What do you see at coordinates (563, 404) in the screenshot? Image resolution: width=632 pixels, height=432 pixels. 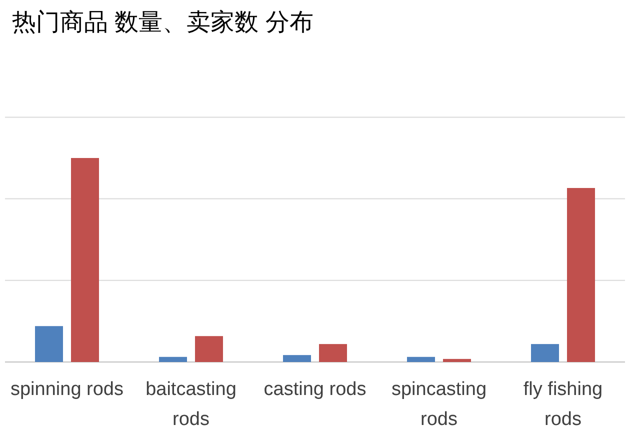 I see `x-tick-label: fly fishing rods` at bounding box center [563, 404].